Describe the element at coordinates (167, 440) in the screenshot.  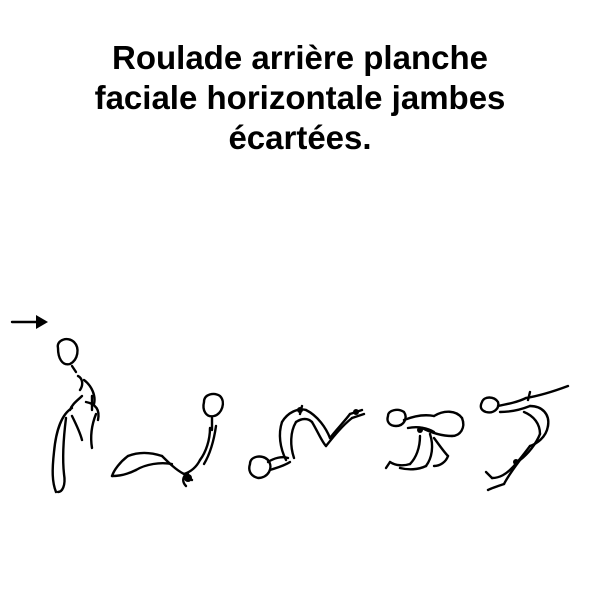
I see `stage-sitting-back-figure` at that location.